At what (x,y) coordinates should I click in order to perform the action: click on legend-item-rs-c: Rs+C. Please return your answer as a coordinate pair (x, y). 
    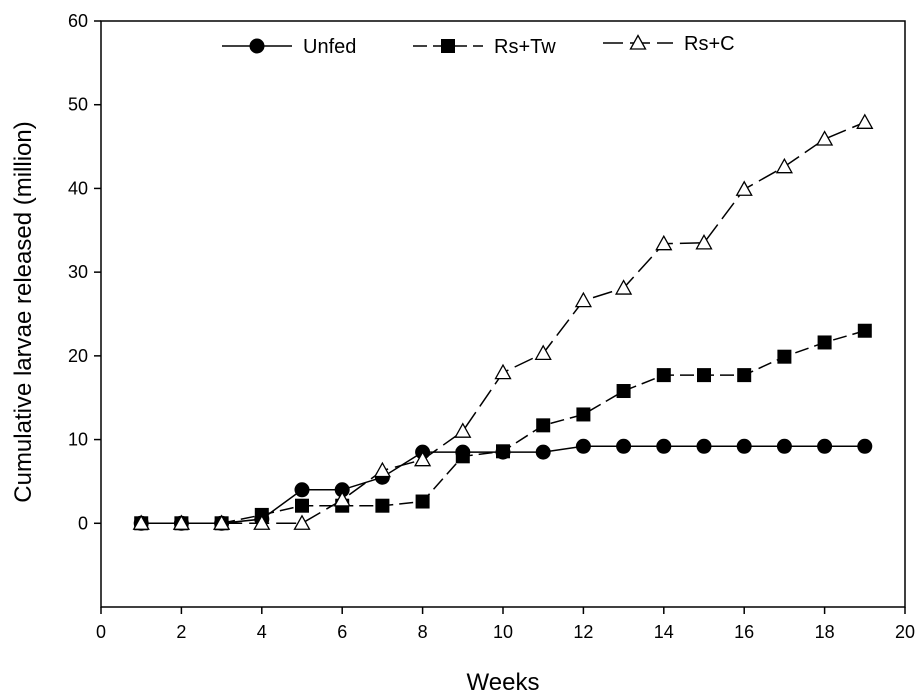
    Looking at the image, I should click on (669, 44).